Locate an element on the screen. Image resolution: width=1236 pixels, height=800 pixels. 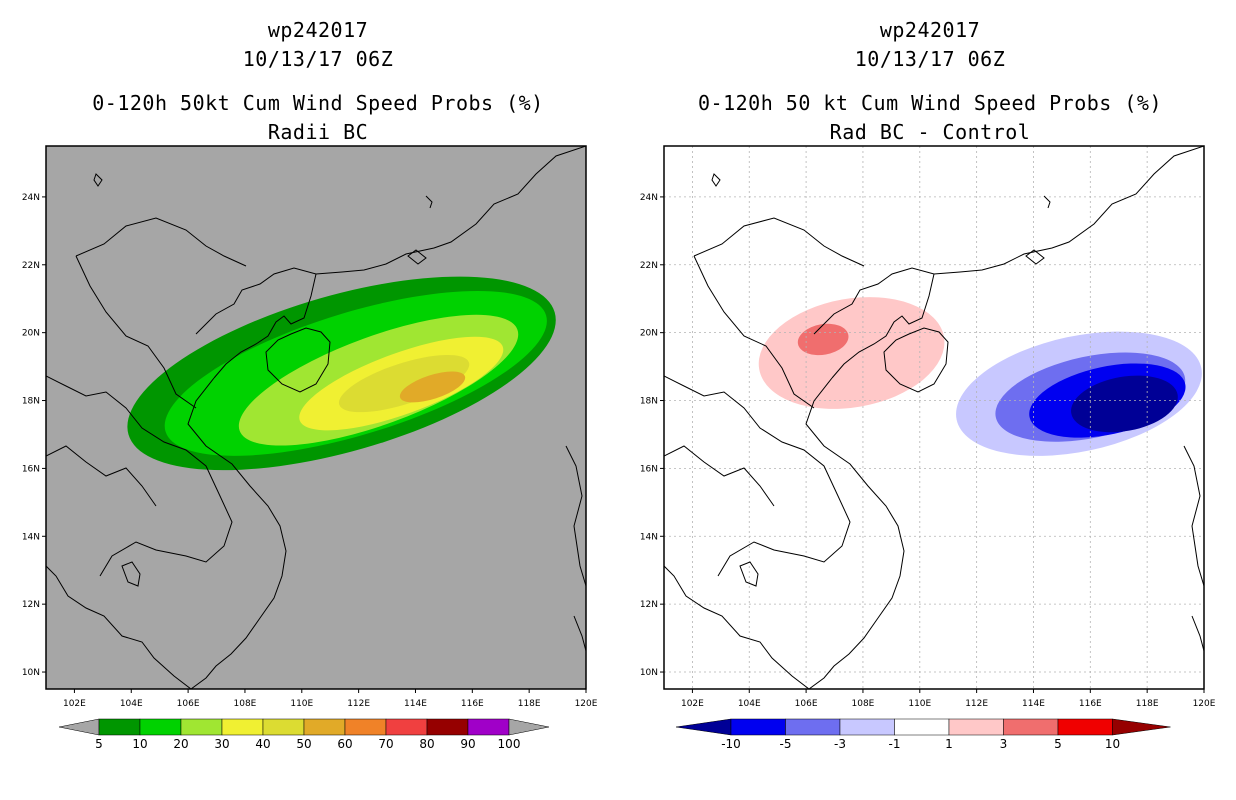
right-xtick-label-1: 104E is located at coordinates (749, 704).